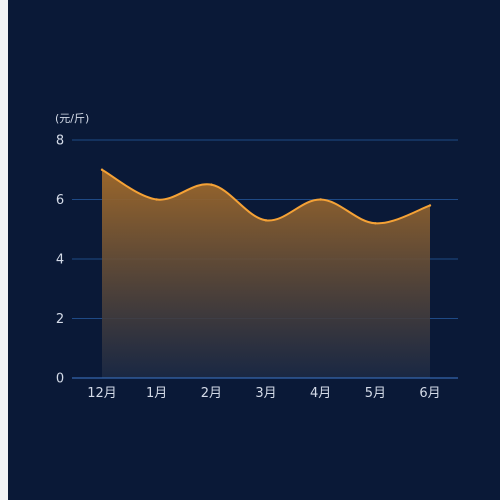  I want to click on x-tick-label-1: 1月, so click(156, 393).